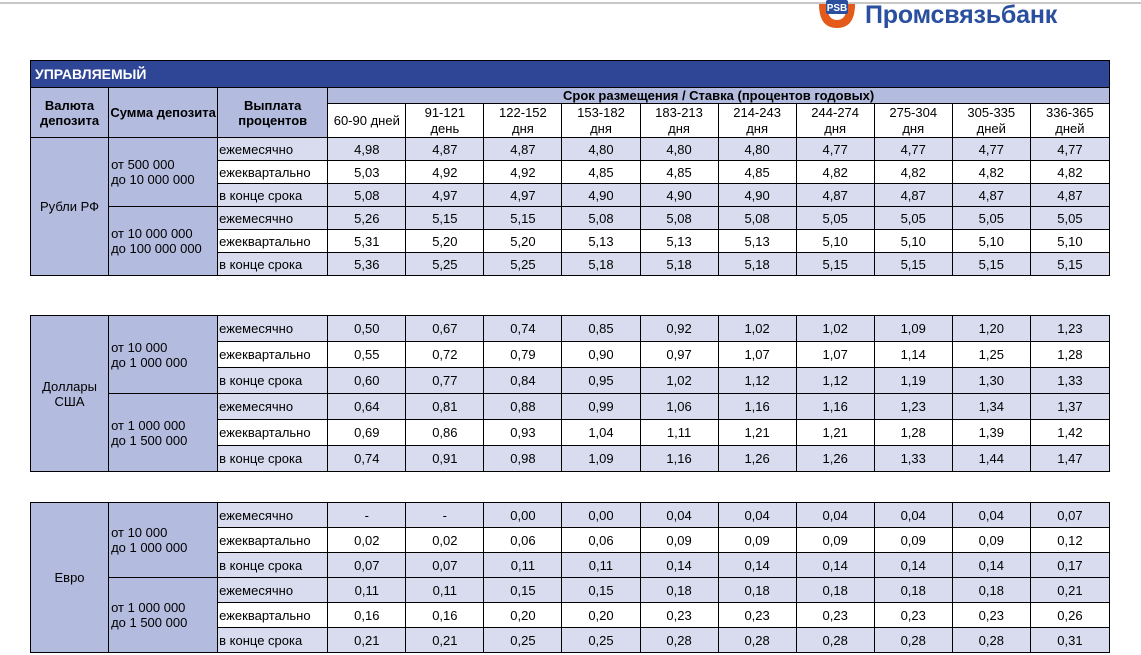  I want to click on term-header: 305-335 дней, so click(991, 120).